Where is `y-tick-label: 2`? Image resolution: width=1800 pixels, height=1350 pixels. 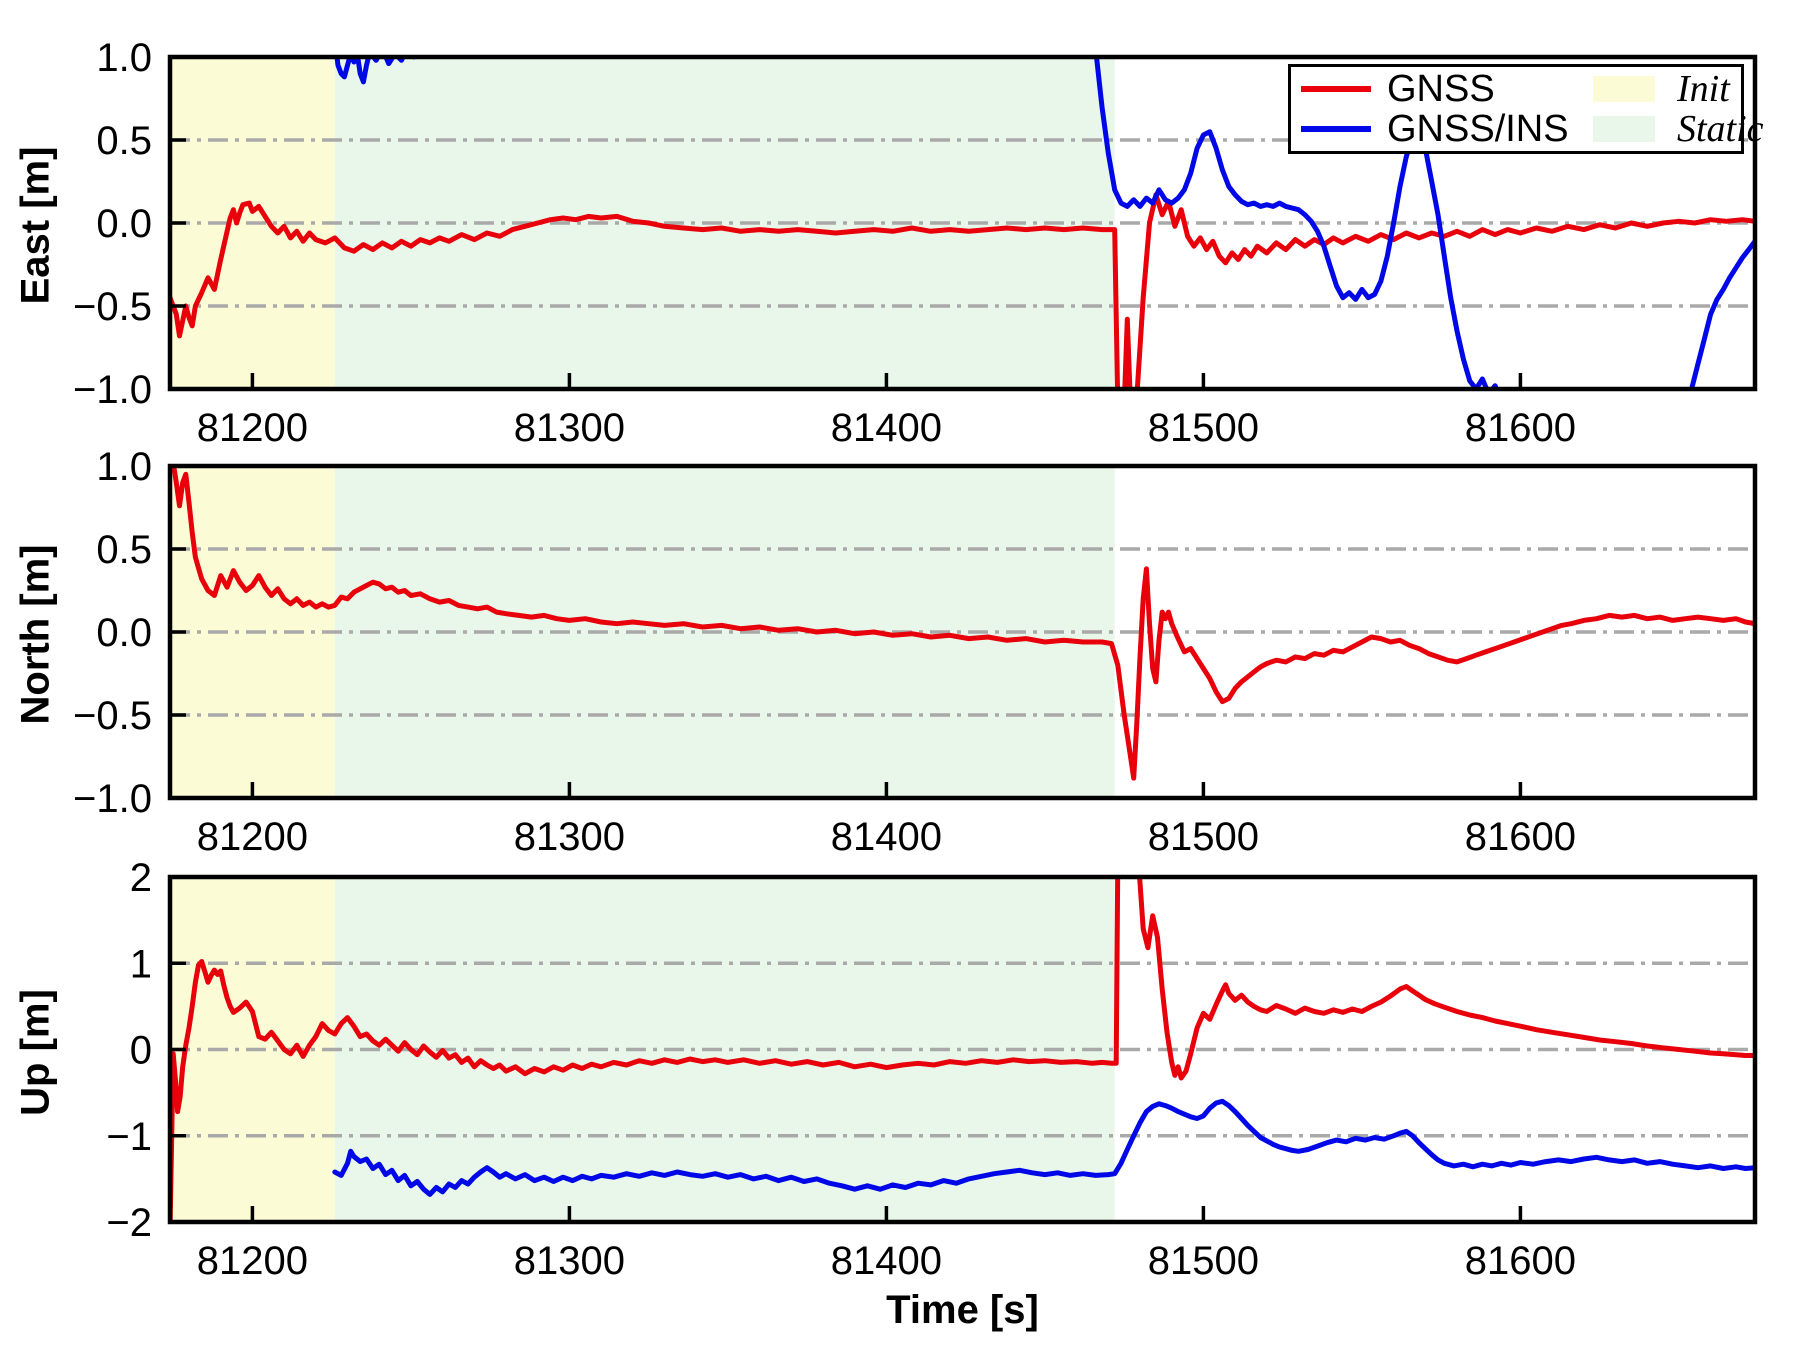 y-tick-label: 2 is located at coordinates (141, 878).